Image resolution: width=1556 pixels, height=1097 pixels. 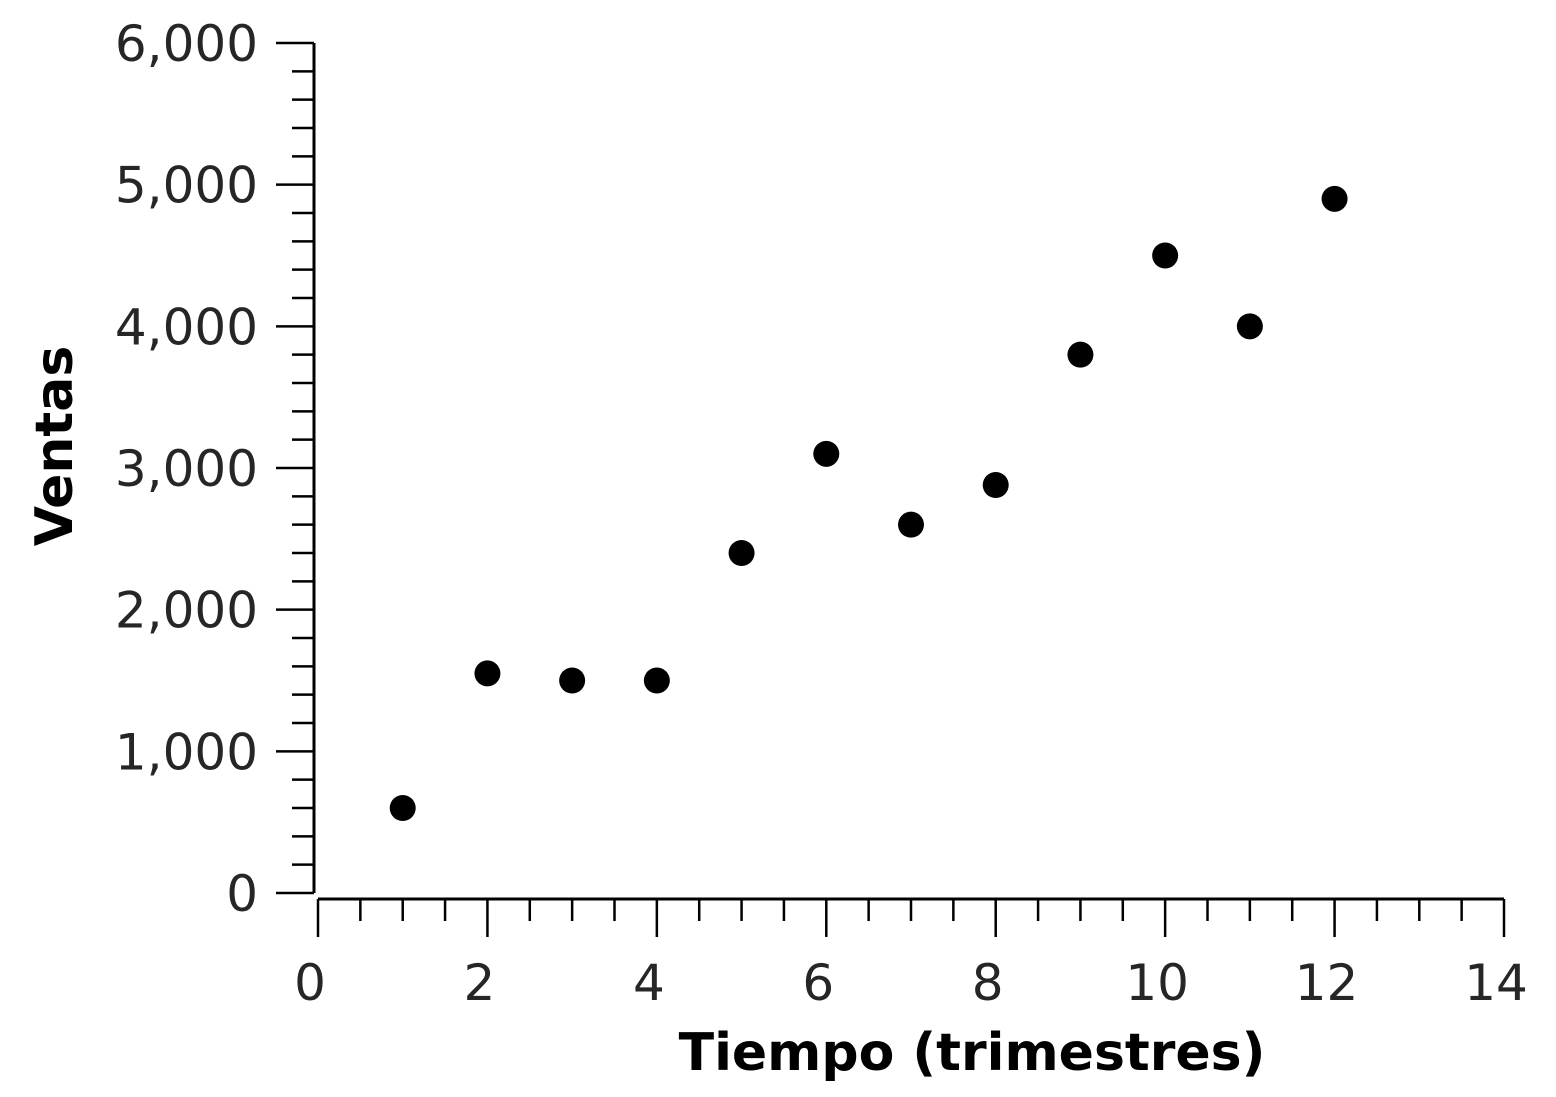 I want to click on x-tick-label: 6, so click(x=818, y=983).